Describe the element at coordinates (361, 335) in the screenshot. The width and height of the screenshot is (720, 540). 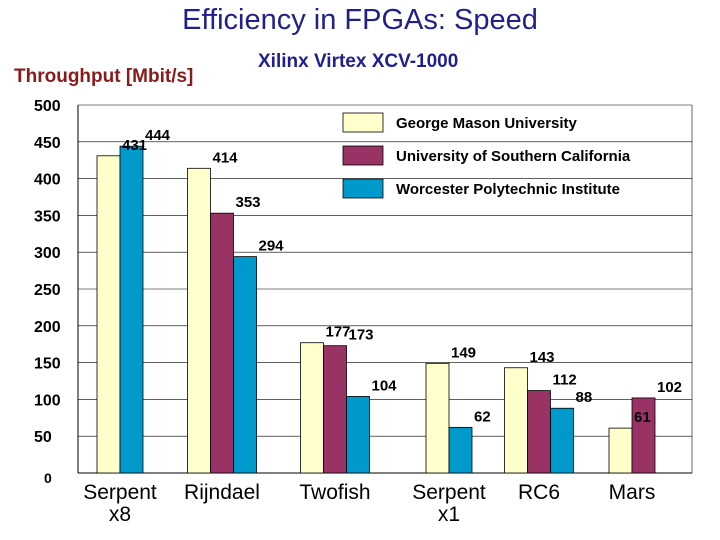
I see `data-label: 173` at that location.